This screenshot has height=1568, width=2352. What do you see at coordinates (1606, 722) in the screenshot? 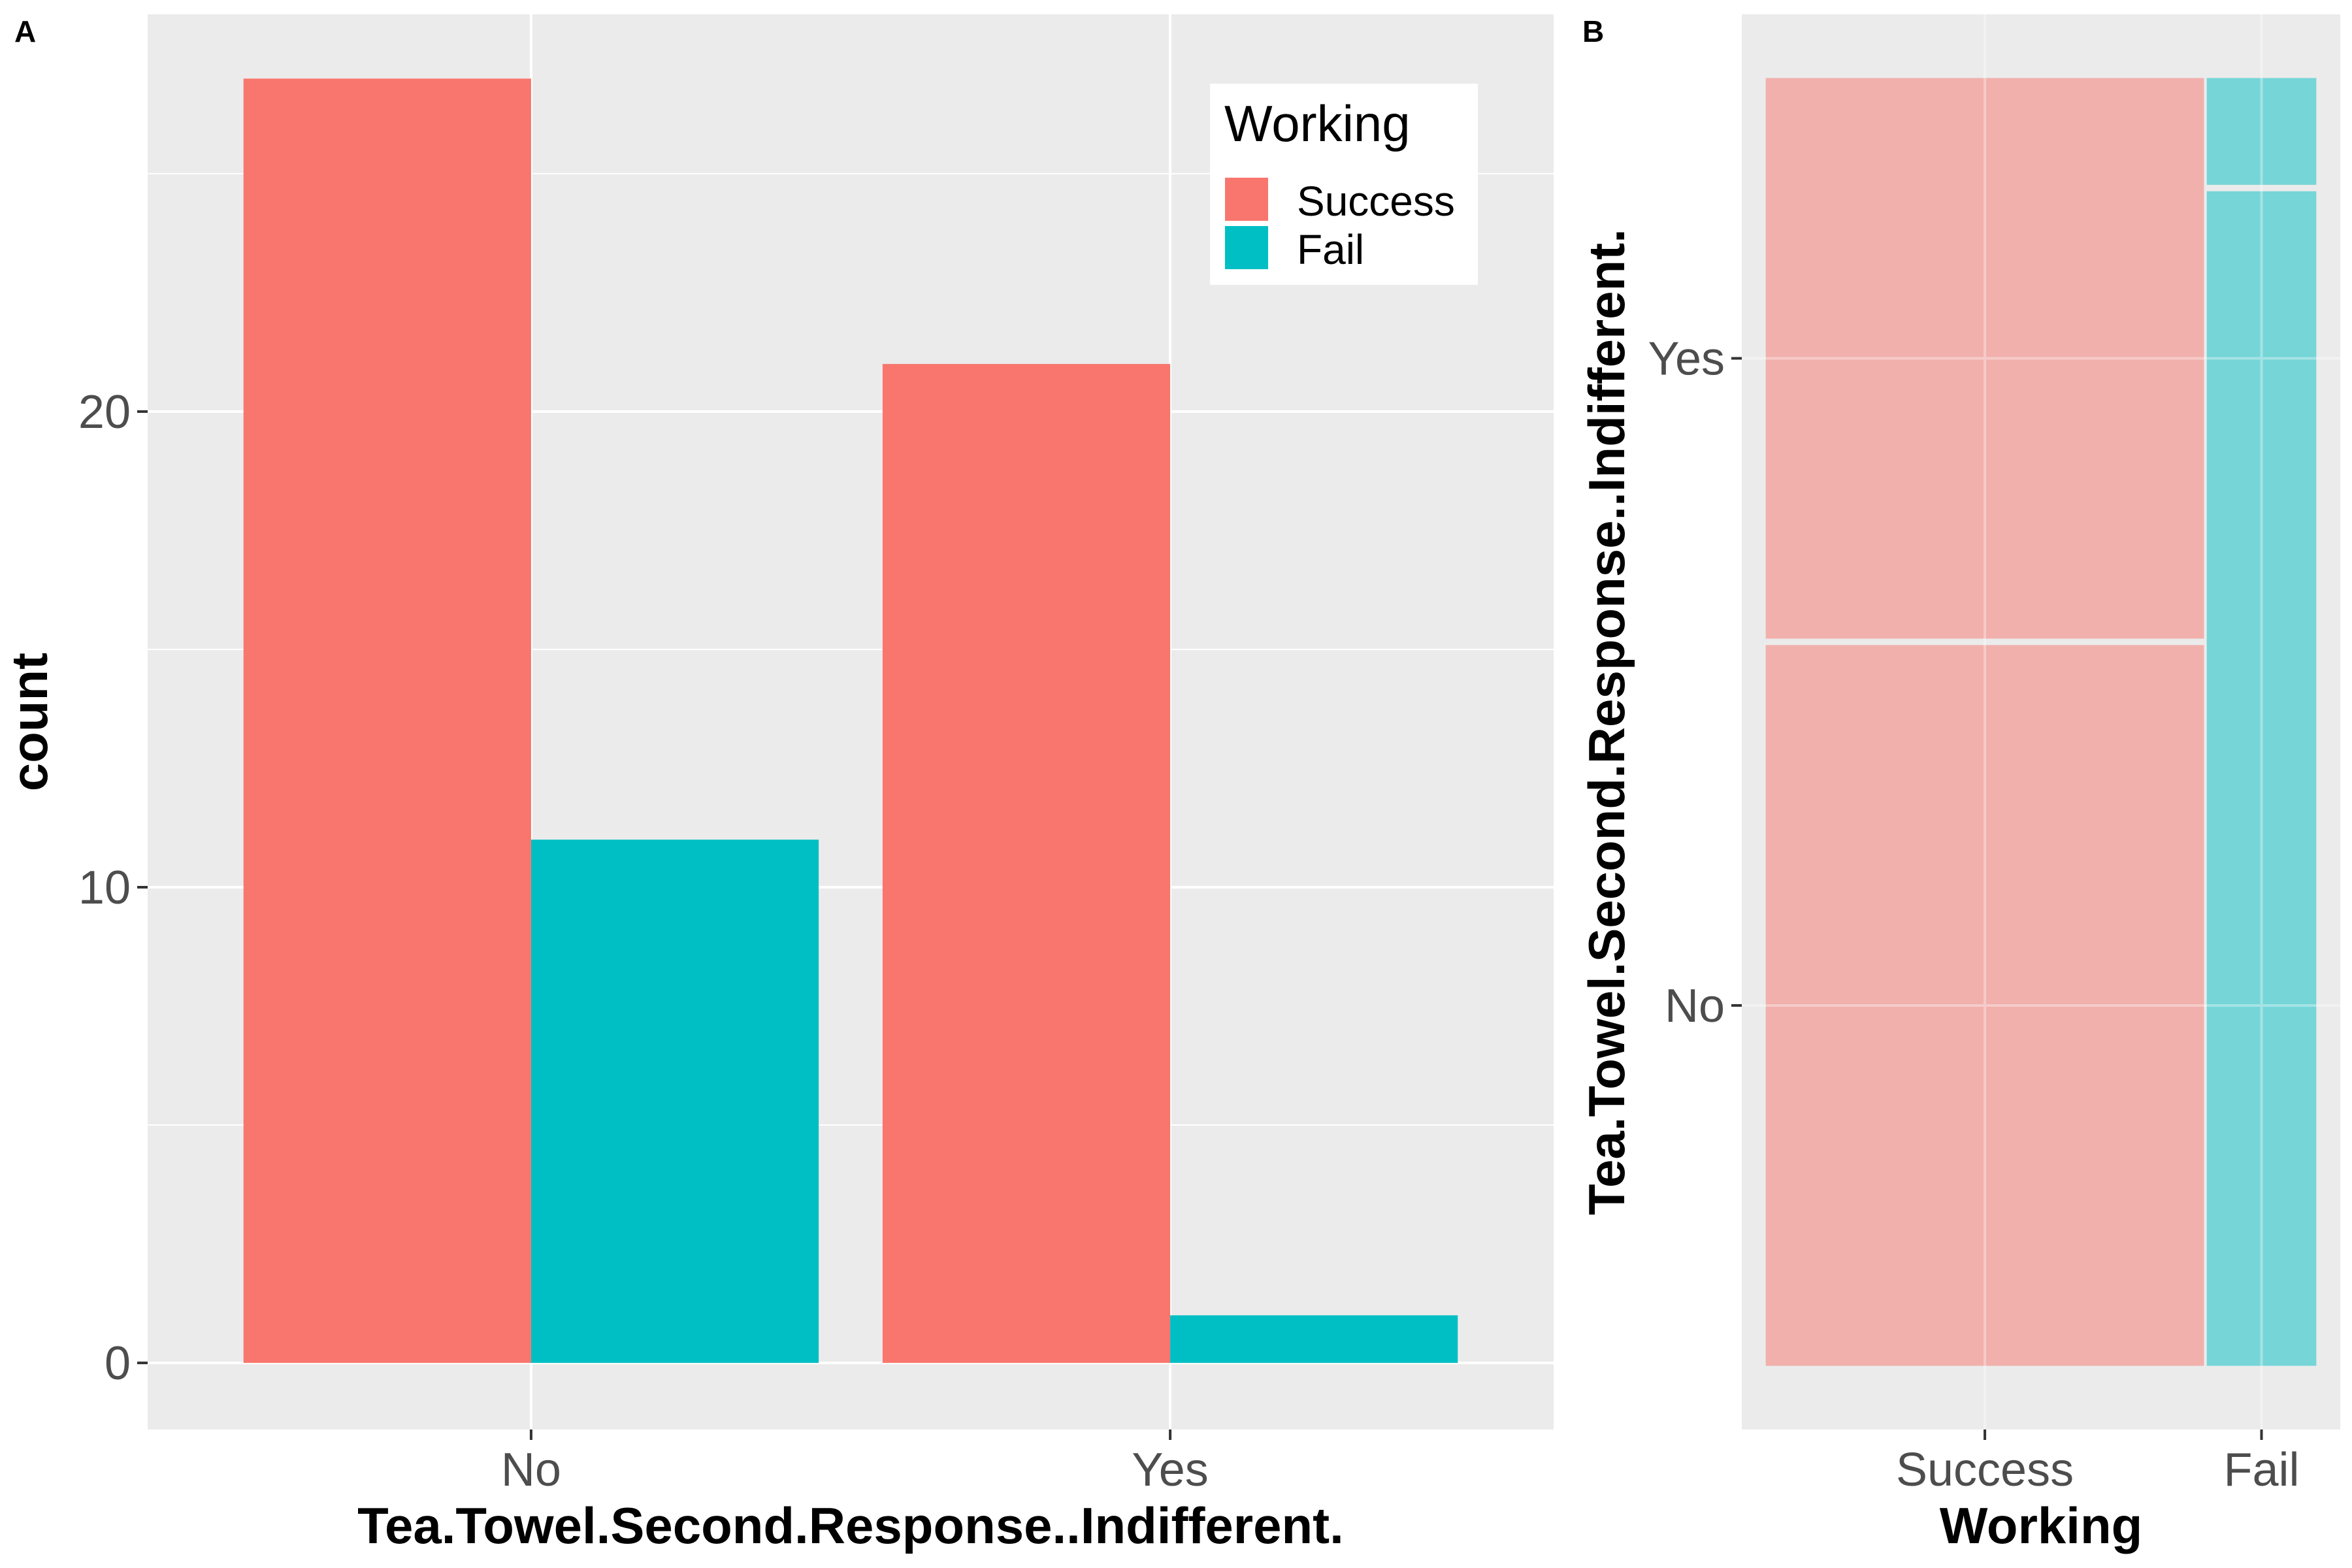
I see `y-axis-title-b: Tea.Towel.Second.Response..Indifferent.` at bounding box center [1606, 722].